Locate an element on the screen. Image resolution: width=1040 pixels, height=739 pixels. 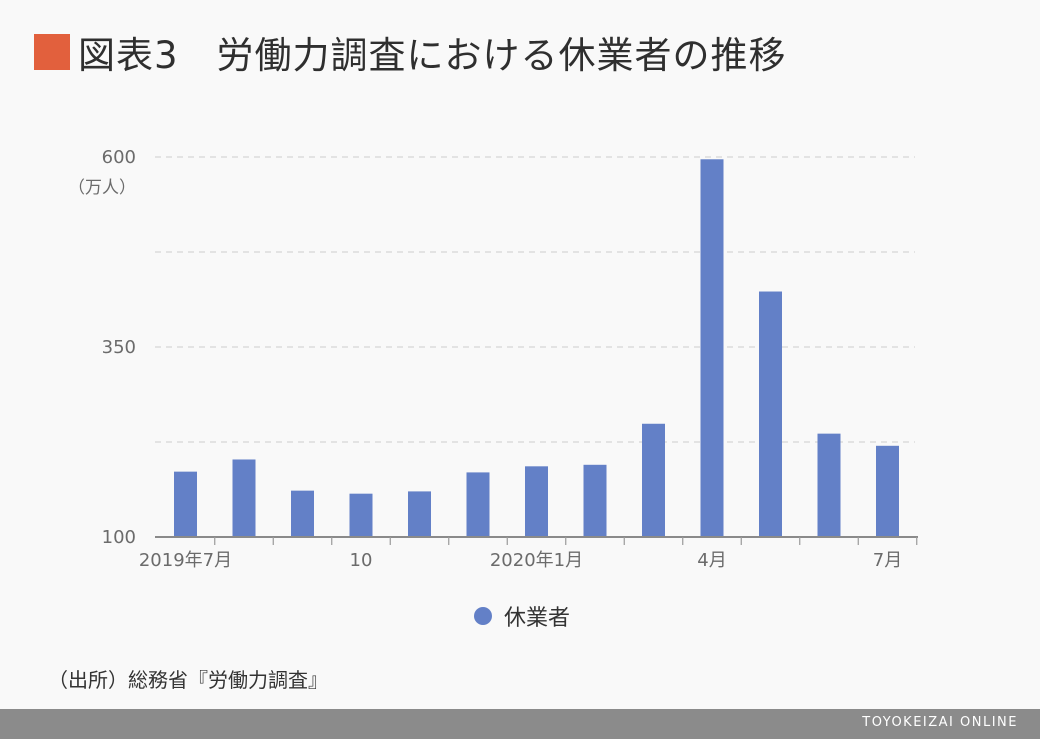
x-axis-labels: 2019年7月 10 2020年1月 4月 7月 is located at coordinates (520, 560).